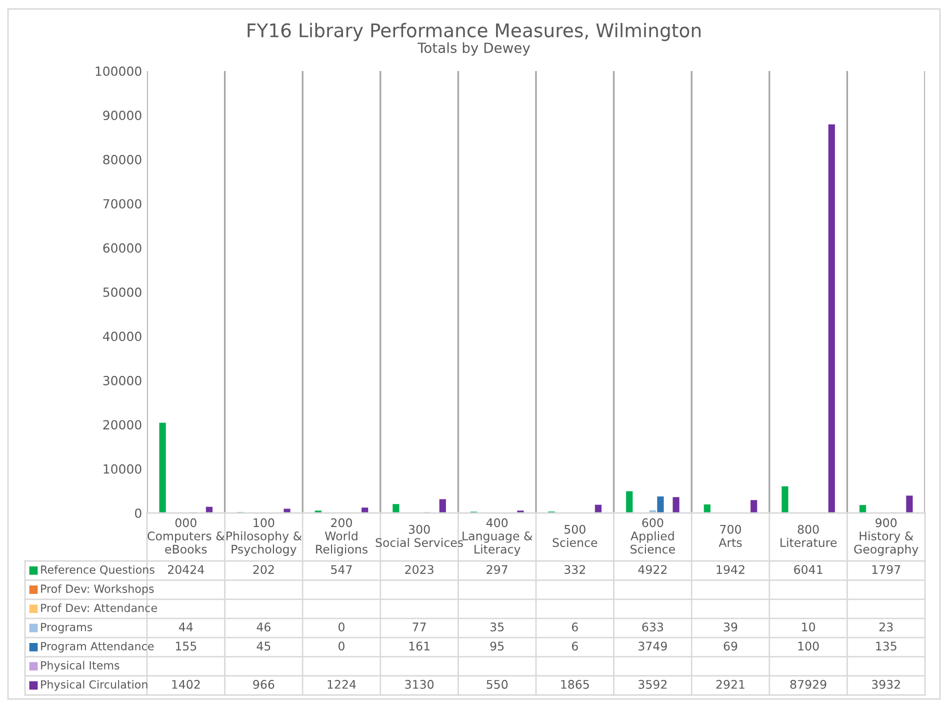  What do you see at coordinates (263, 646) in the screenshot?
I see `data-label: 45` at bounding box center [263, 646].